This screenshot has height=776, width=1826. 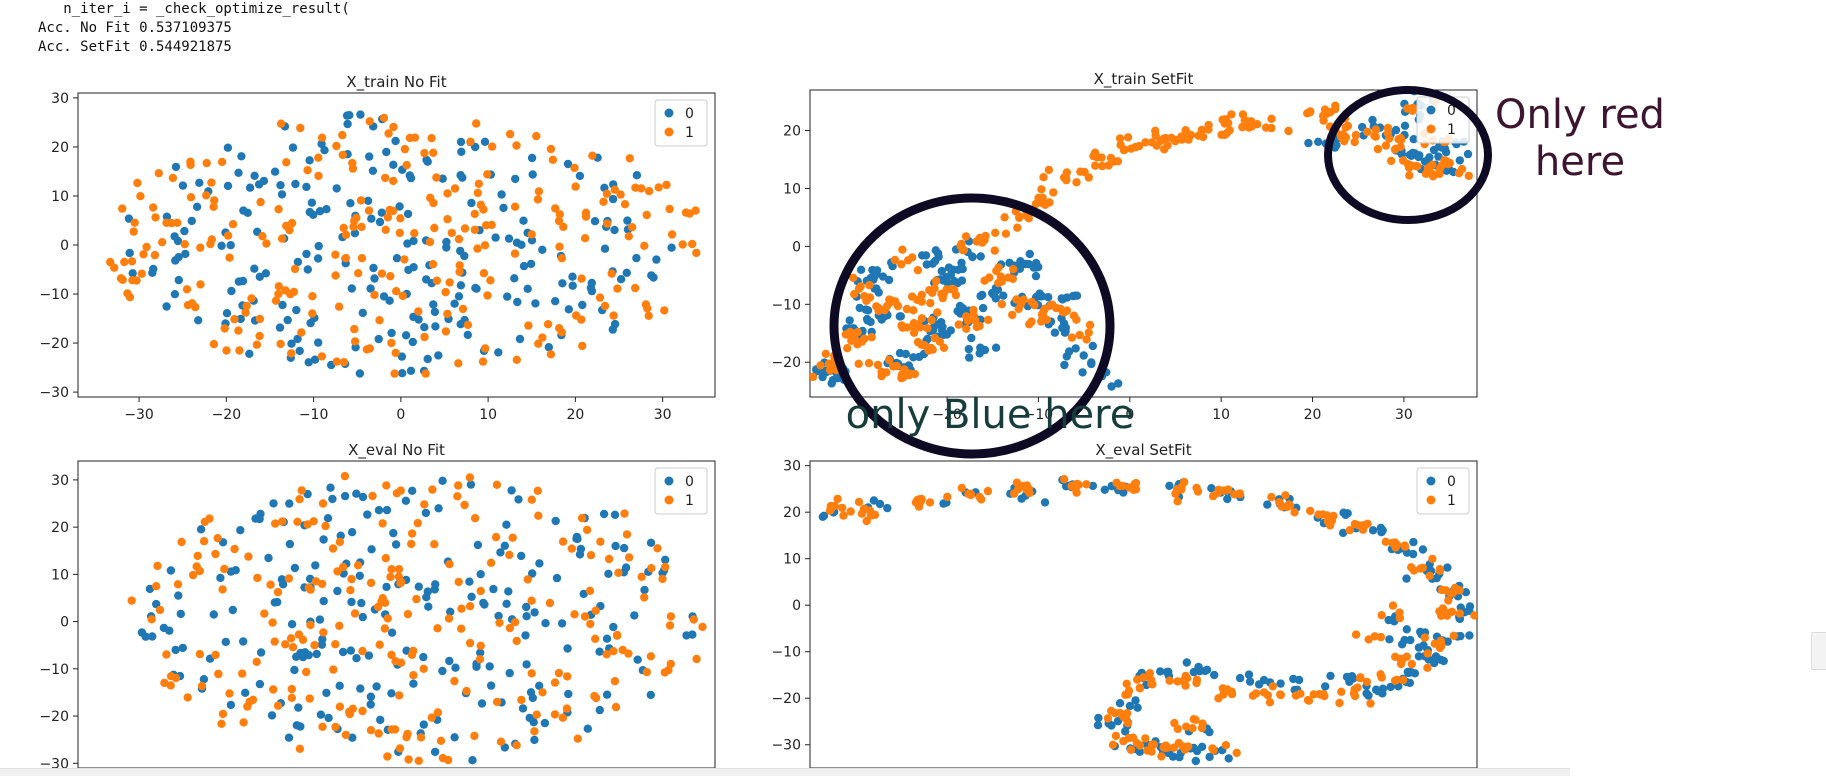 What do you see at coordinates (1580, 115) in the screenshot?
I see `red-note-line1: Only red` at bounding box center [1580, 115].